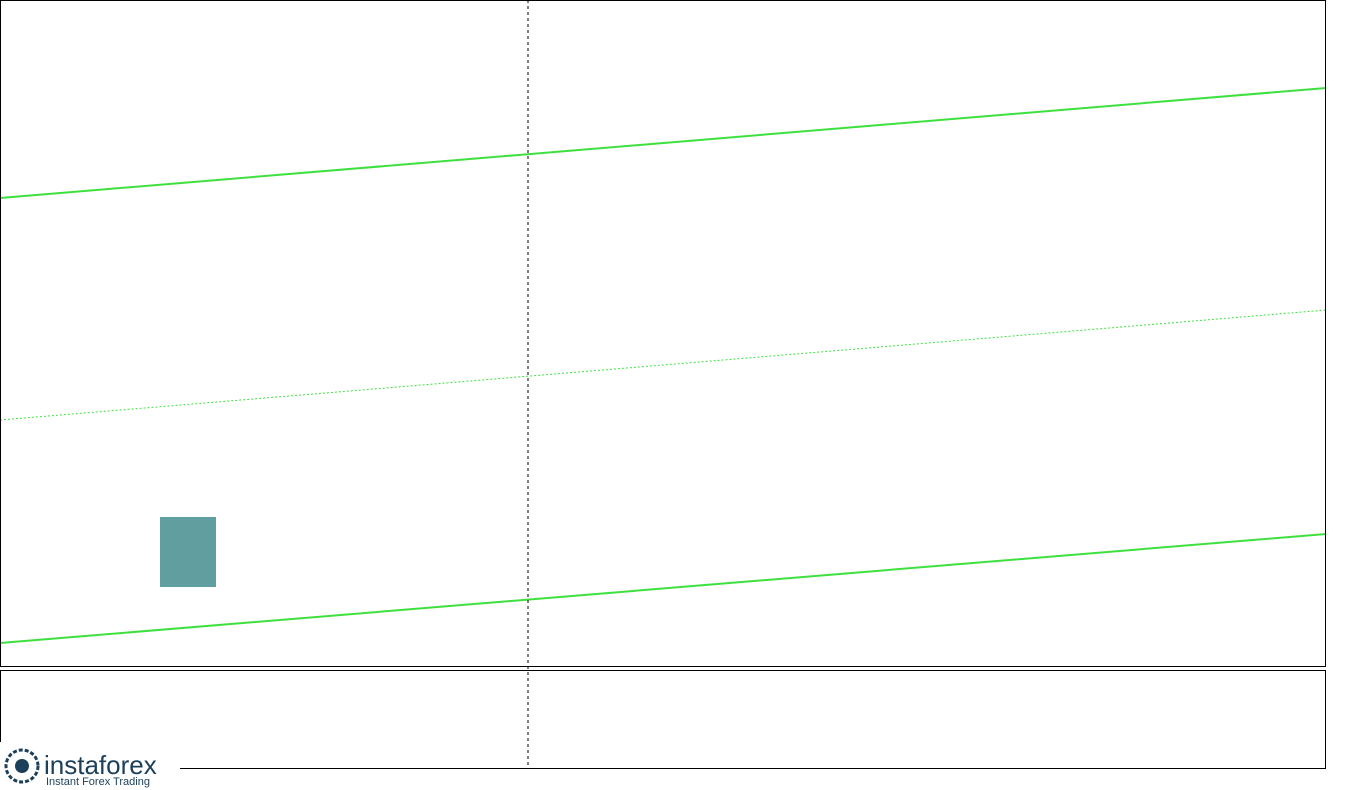 This screenshot has height=790, width=1369. What do you see at coordinates (188, 552) in the screenshot?
I see `highlight-box` at bounding box center [188, 552].